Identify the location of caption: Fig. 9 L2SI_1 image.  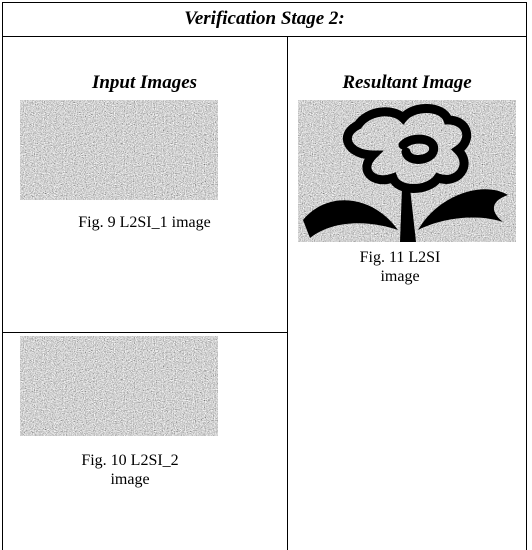
(144, 222).